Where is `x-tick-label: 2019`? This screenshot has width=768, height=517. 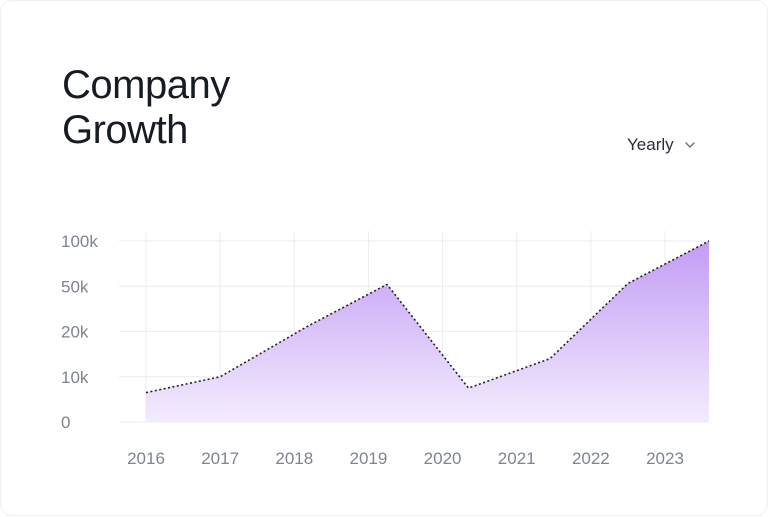
x-tick-label: 2019 is located at coordinates (369, 458).